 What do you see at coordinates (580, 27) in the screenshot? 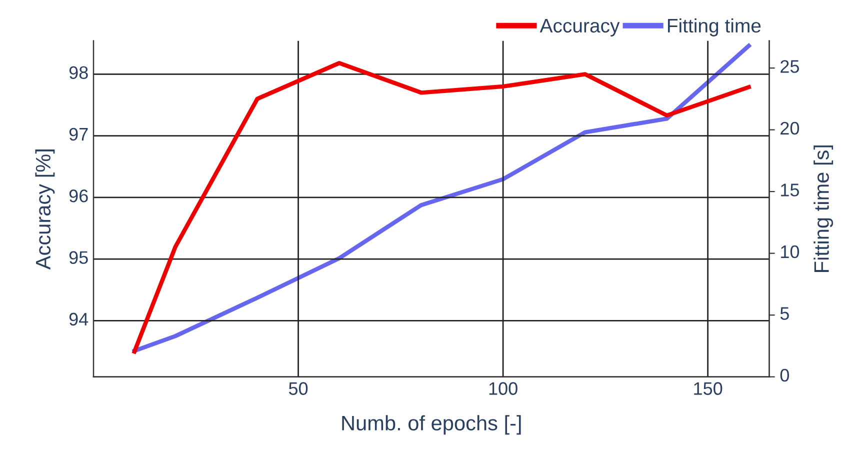
I see `legend-label: Accuracy` at bounding box center [580, 27].